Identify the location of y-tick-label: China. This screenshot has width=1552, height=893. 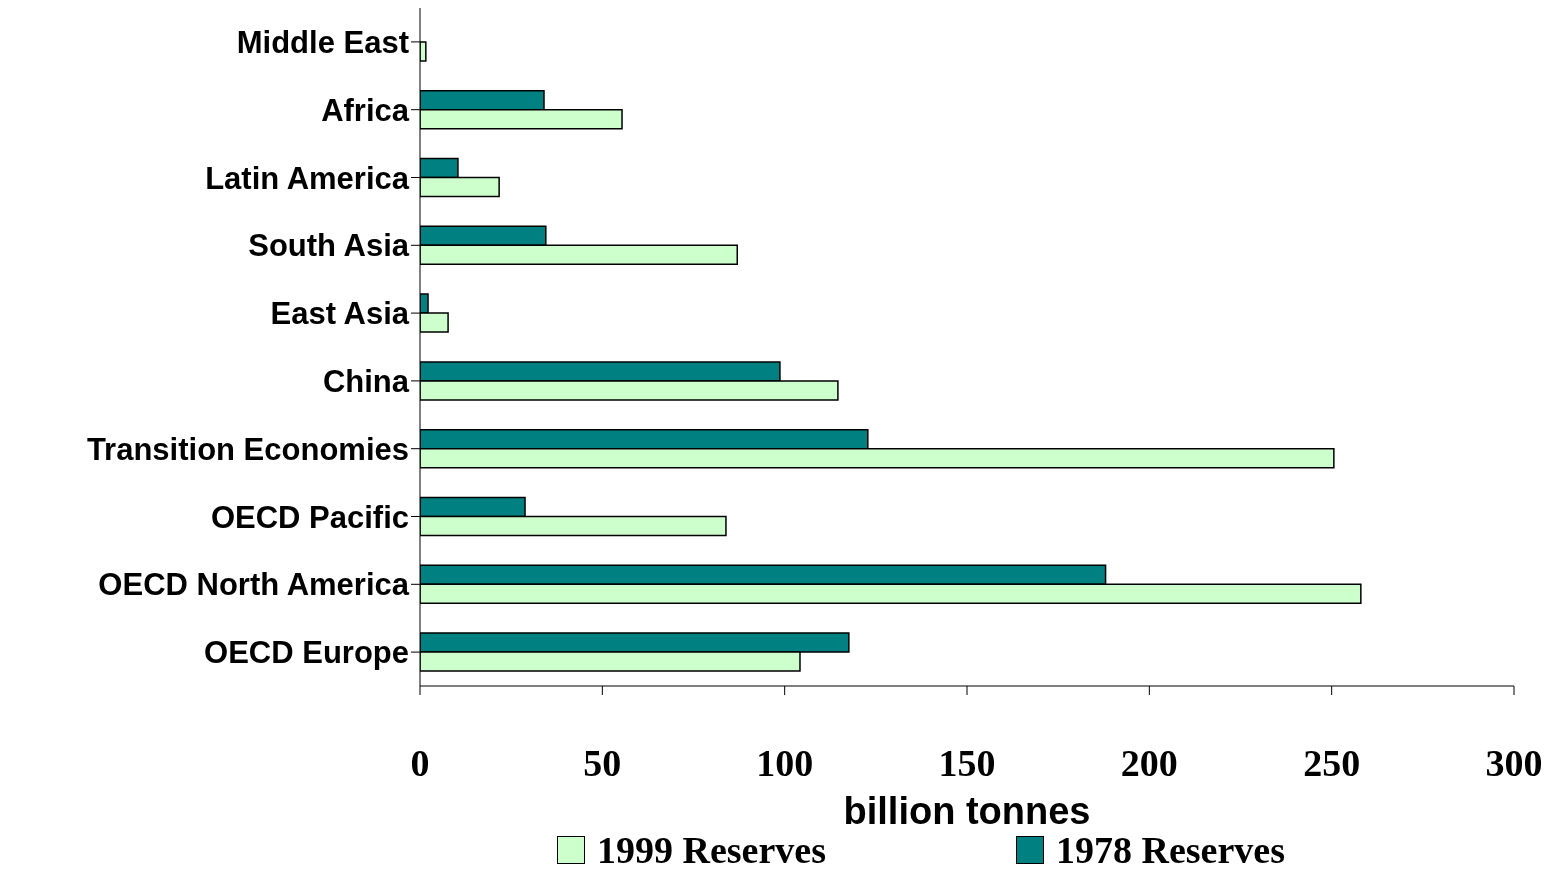
(366, 381).